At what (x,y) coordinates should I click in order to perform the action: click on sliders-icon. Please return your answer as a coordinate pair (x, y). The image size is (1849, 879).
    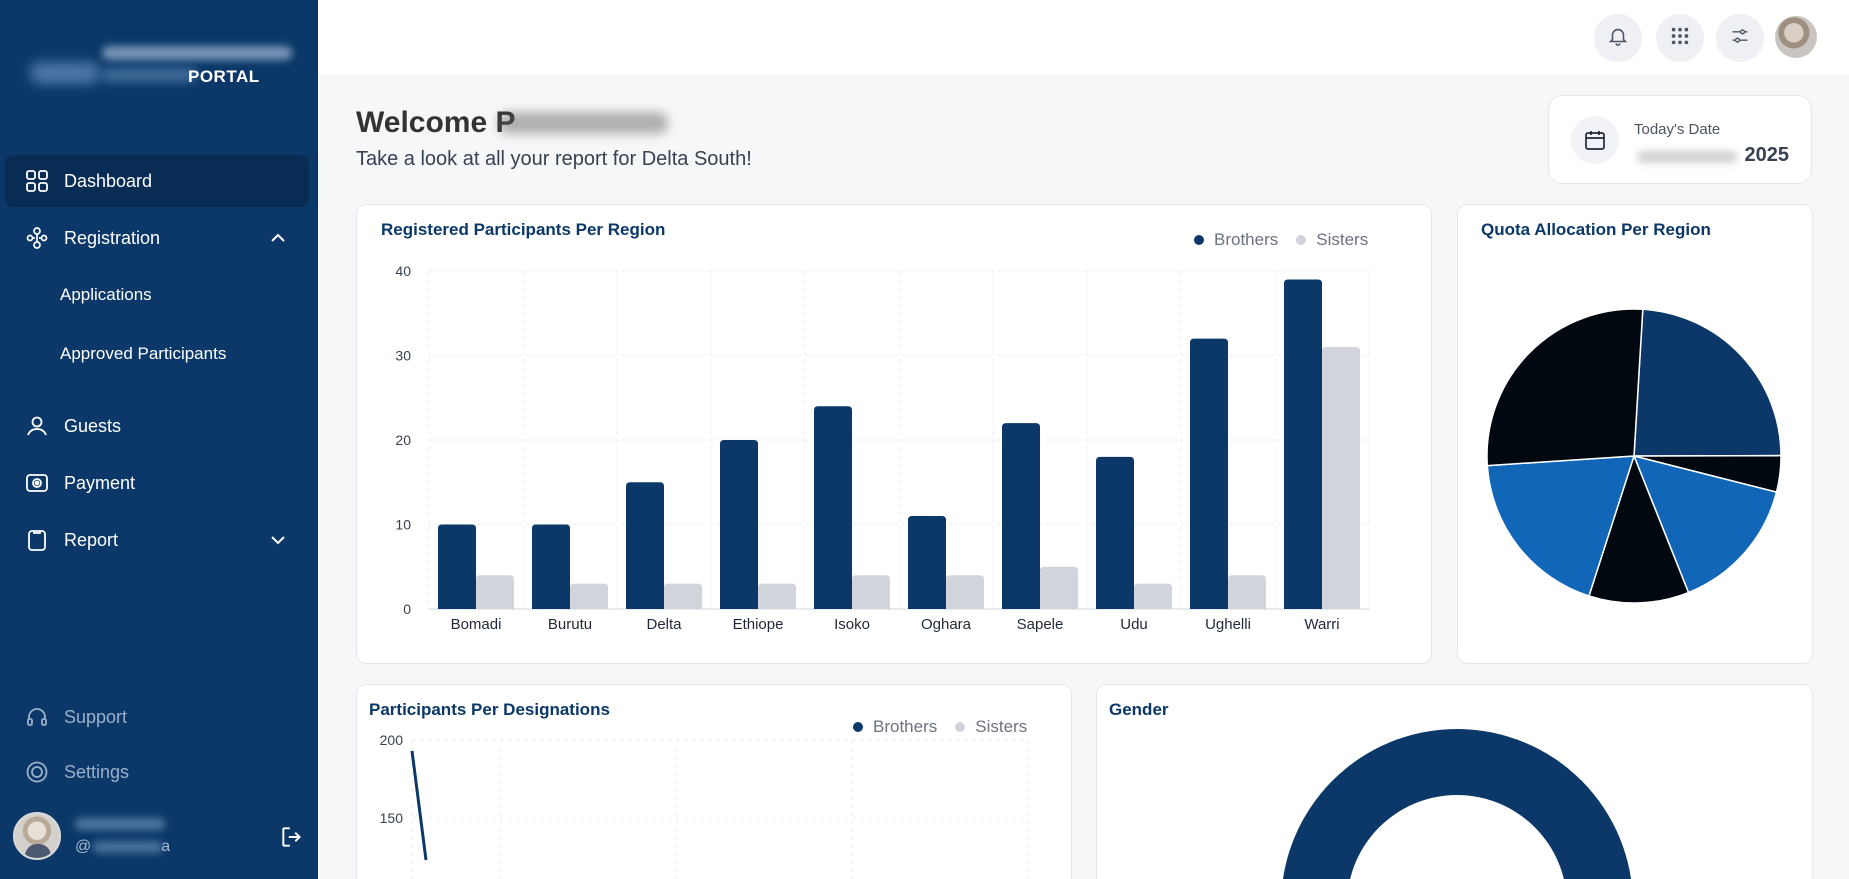
    Looking at the image, I should click on (1740, 38).